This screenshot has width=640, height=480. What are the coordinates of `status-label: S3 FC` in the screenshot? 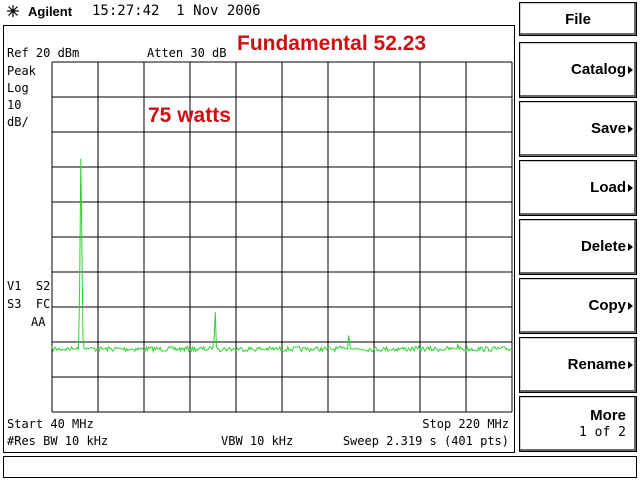 It's located at (29, 304).